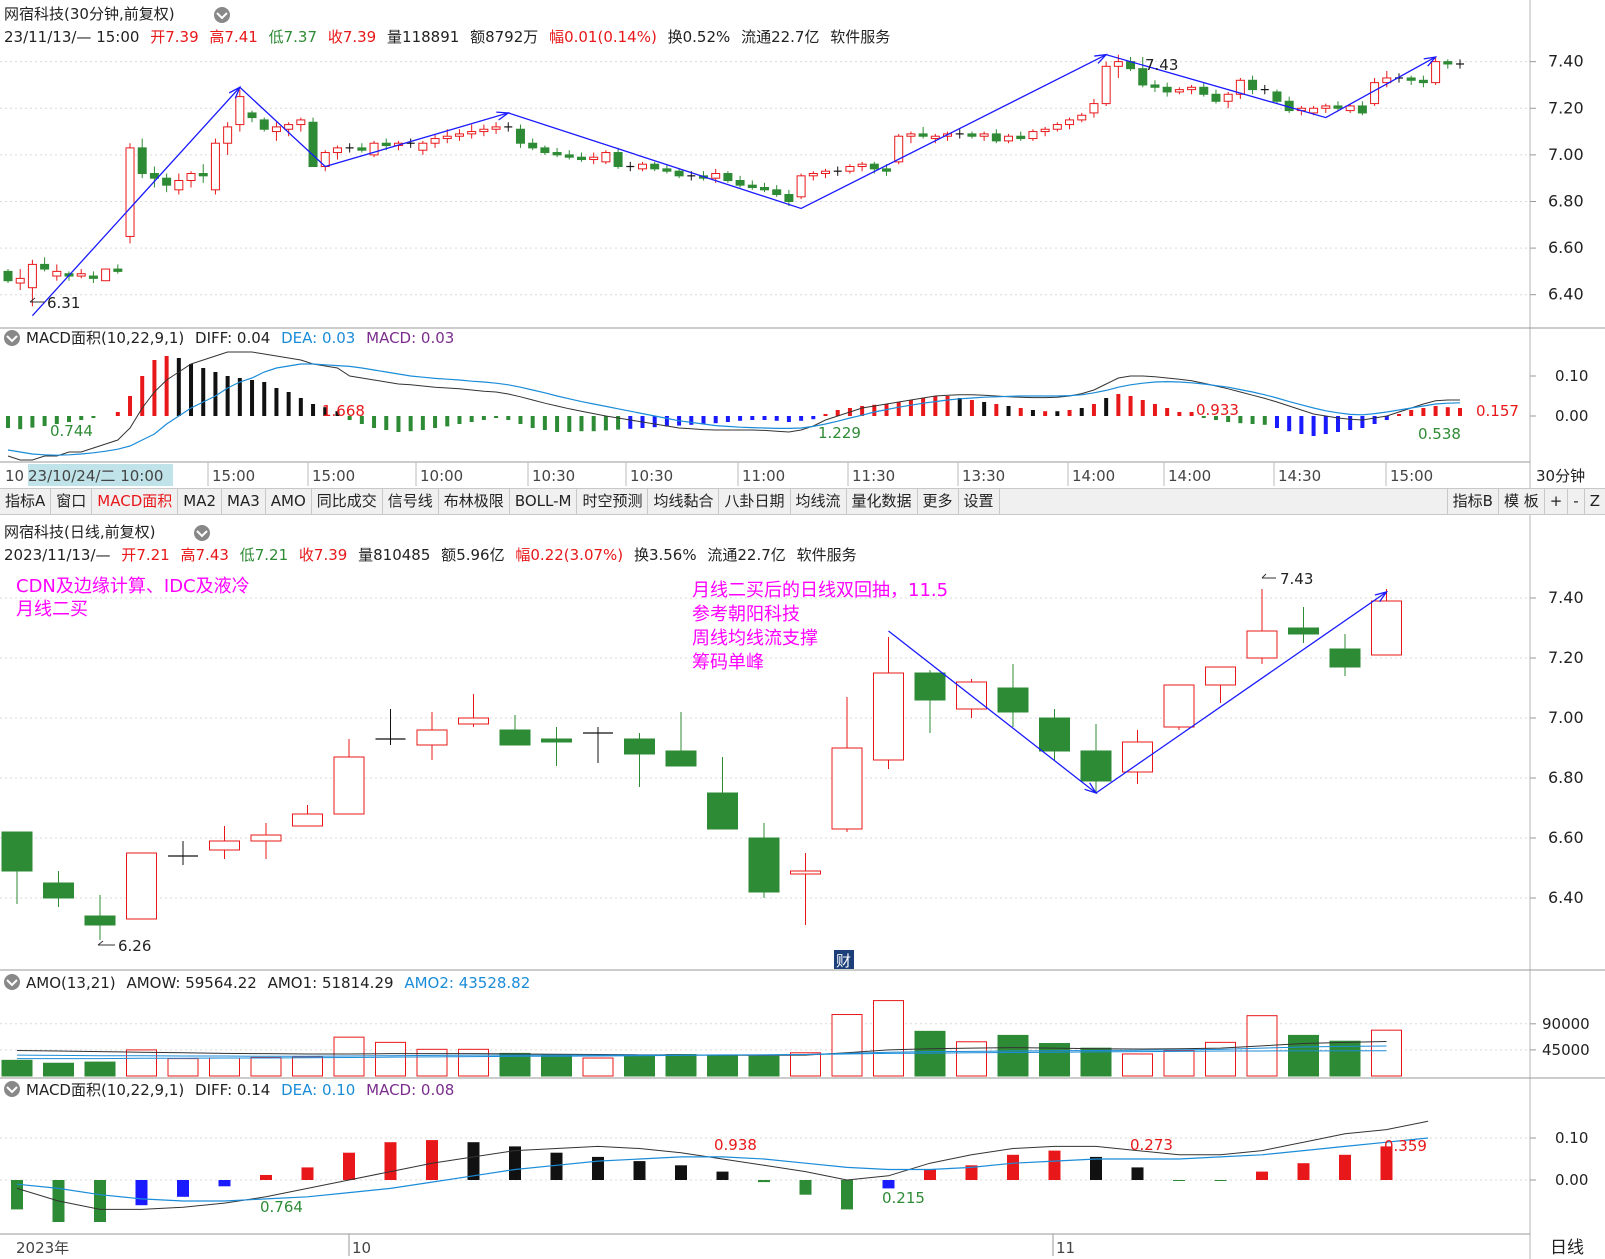  What do you see at coordinates (361, 1248) in the screenshot?
I see `bottom-axis-label: 10` at bounding box center [361, 1248].